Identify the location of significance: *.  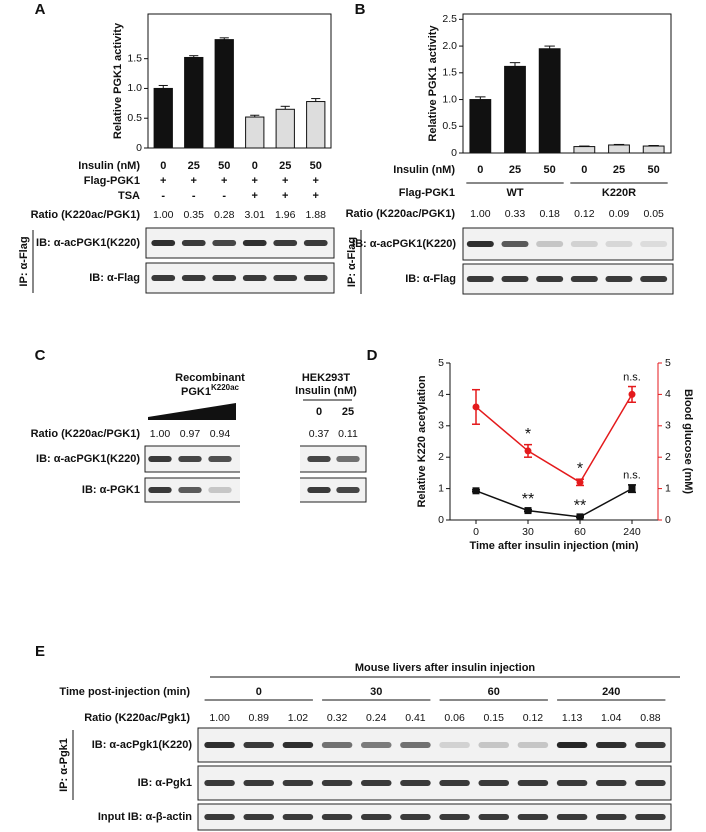
(528, 434).